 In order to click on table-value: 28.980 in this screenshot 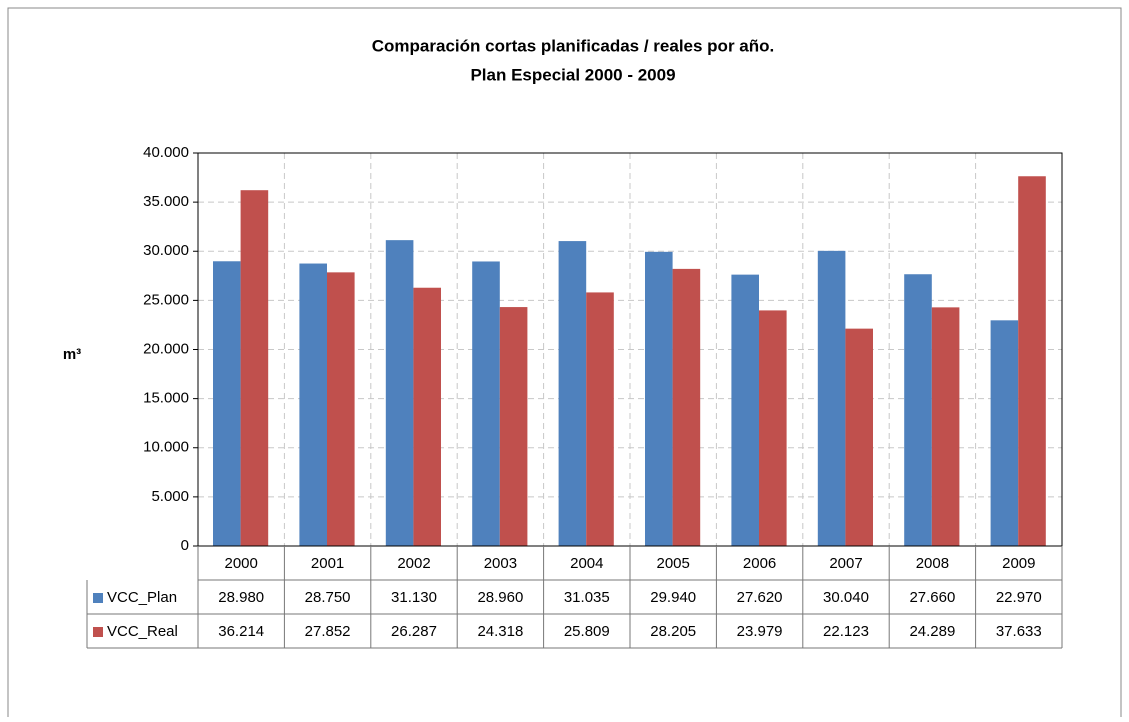, I will do `click(241, 597)`.